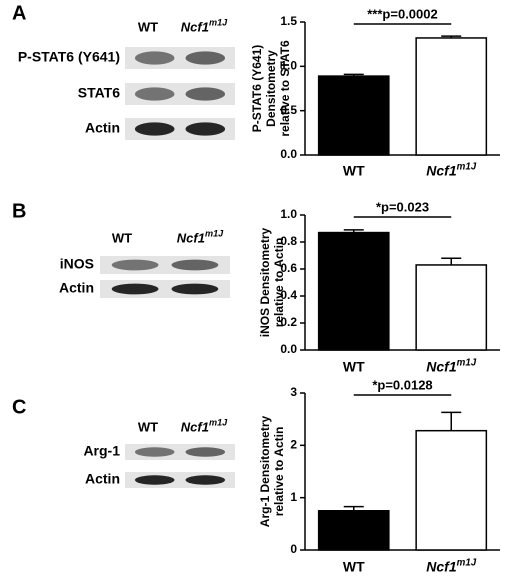 Image resolution: width=520 pixels, height=580 pixels. Describe the element at coordinates (271, 88) in the screenshot. I see `y-axis-label: Densitometry` at that location.